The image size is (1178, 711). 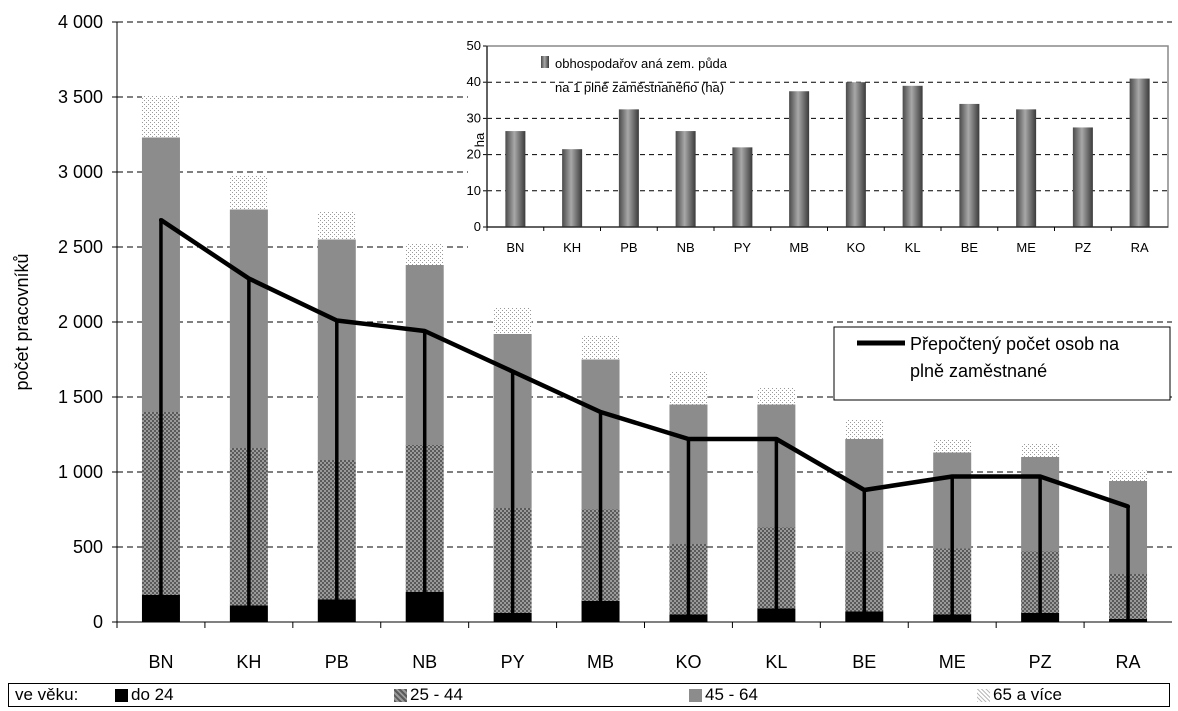 I want to click on legend-label-65-plus: 65 a více, so click(x=1027, y=694).